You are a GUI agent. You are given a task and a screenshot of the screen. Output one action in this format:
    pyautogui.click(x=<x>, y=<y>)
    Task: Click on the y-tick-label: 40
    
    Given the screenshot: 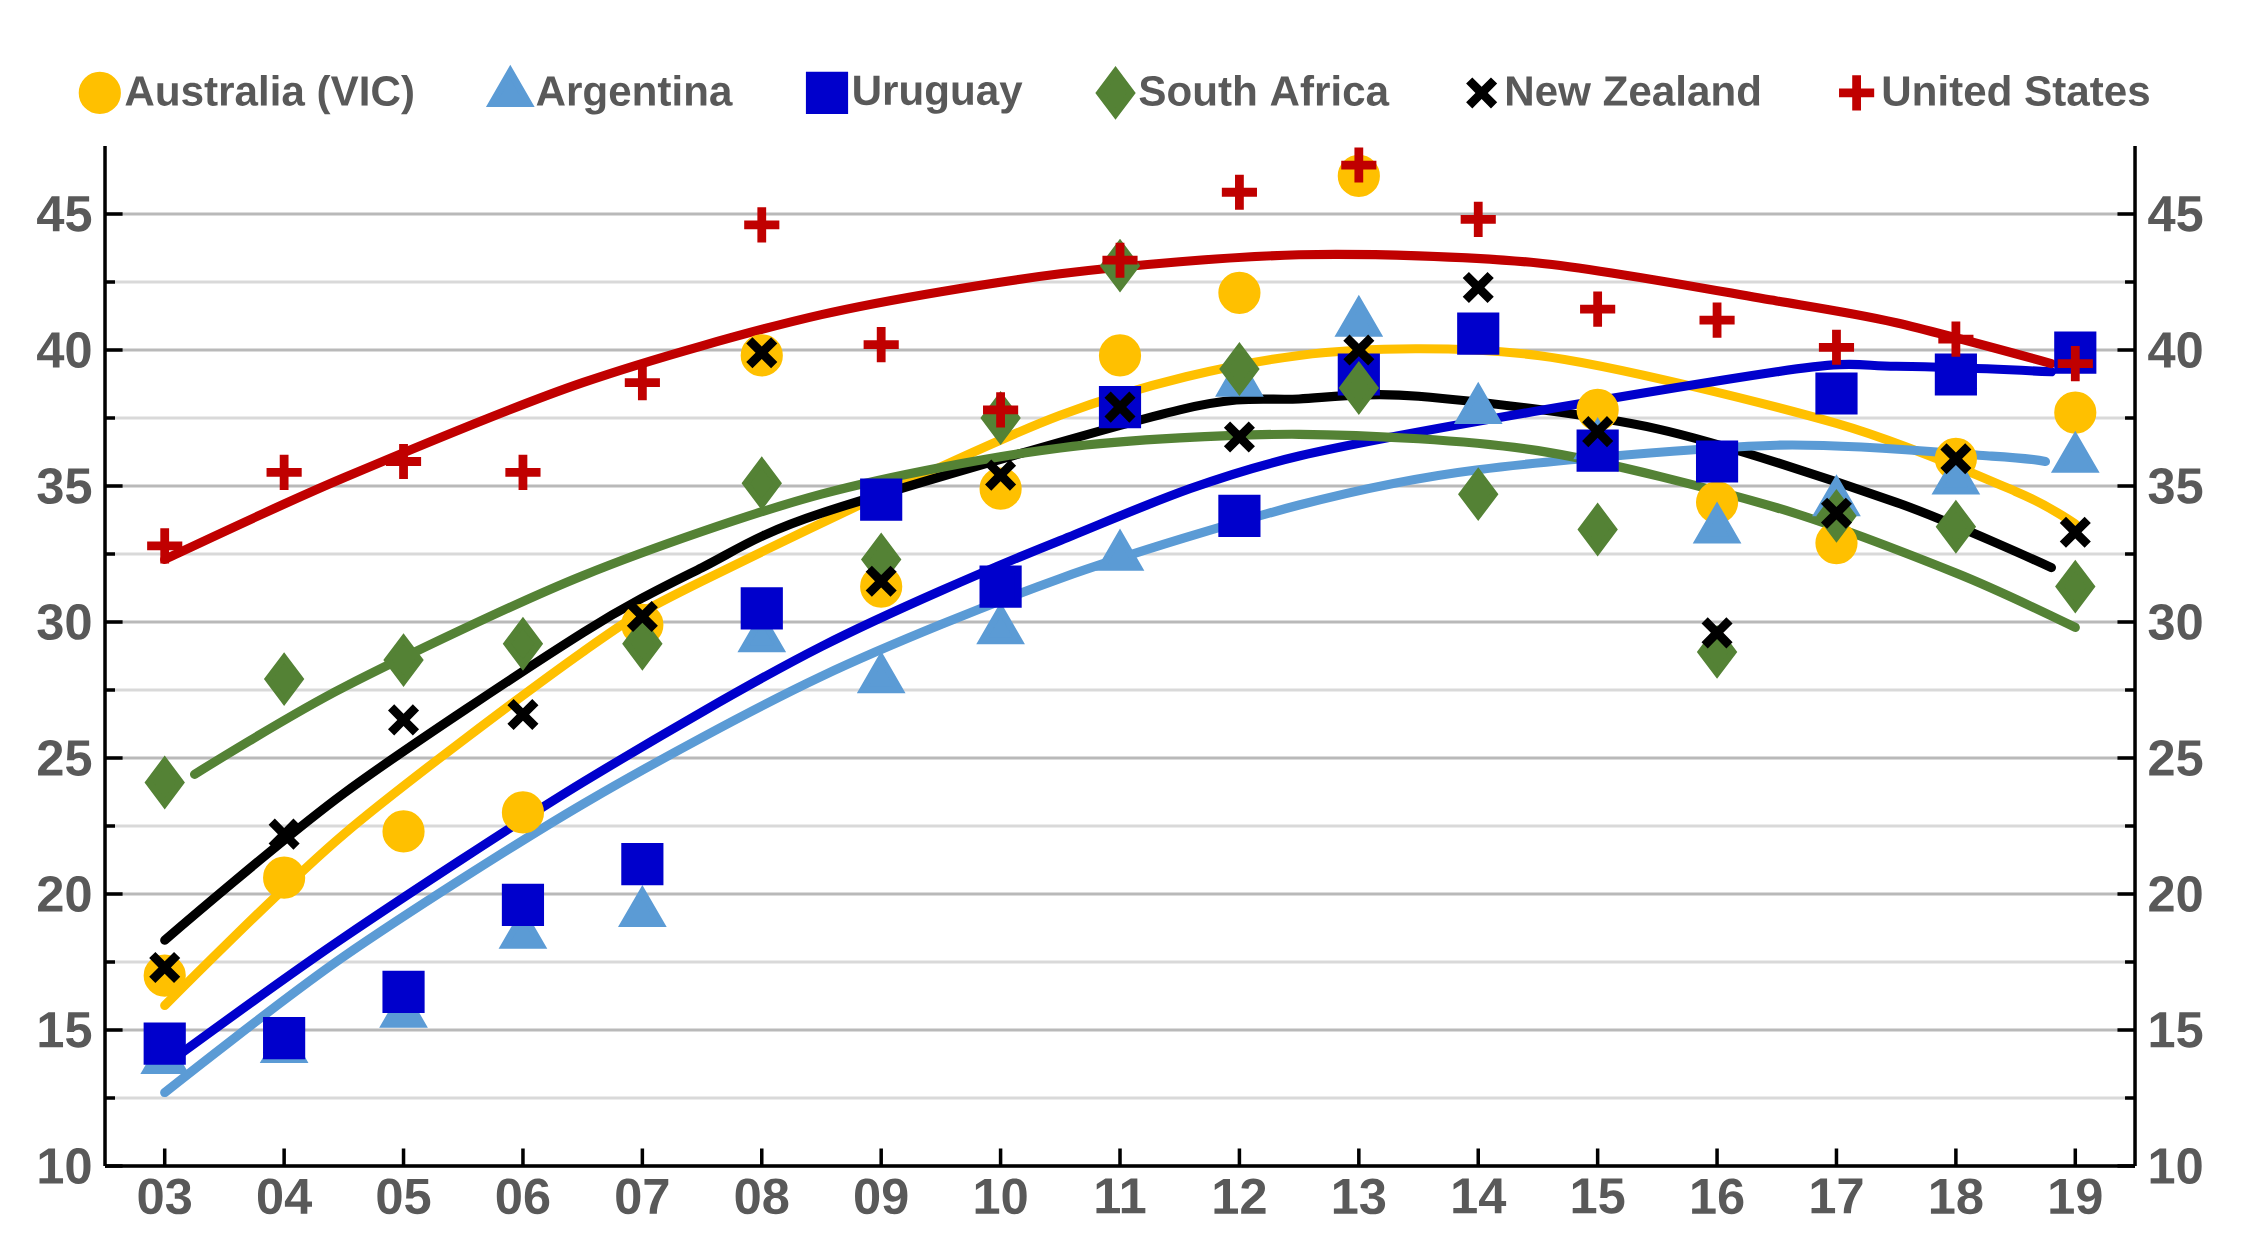 What is the action you would take?
    pyautogui.click(x=64, y=350)
    